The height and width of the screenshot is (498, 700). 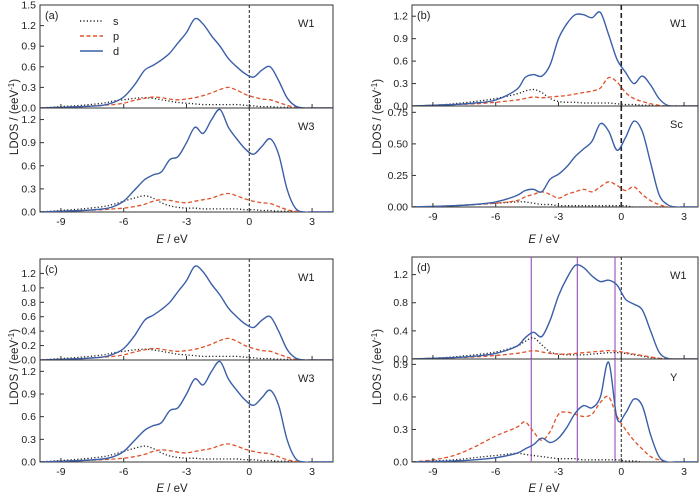 I want to click on xlabel-b: E / eV, so click(x=544, y=240).